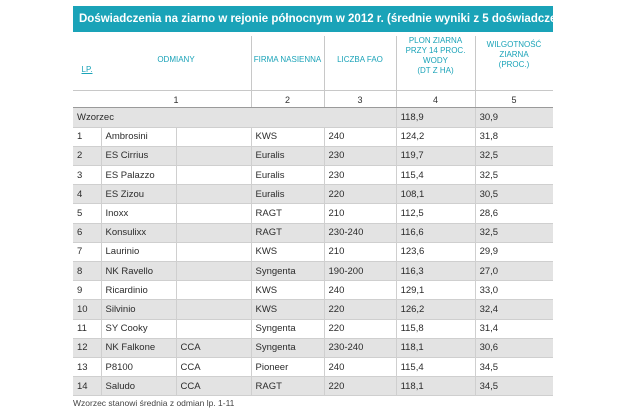 This screenshot has width=620, height=413. Describe the element at coordinates (436, 309) in the screenshot. I see `row-plon: 126,2` at that location.